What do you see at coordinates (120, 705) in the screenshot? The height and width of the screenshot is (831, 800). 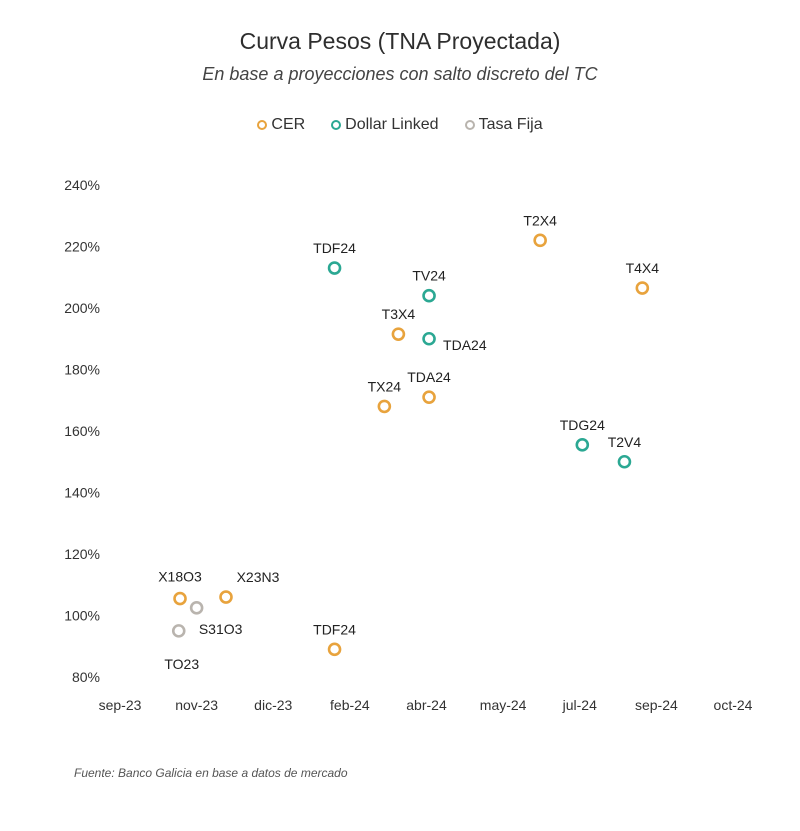 I see `x-tick-label: sep-23` at bounding box center [120, 705].